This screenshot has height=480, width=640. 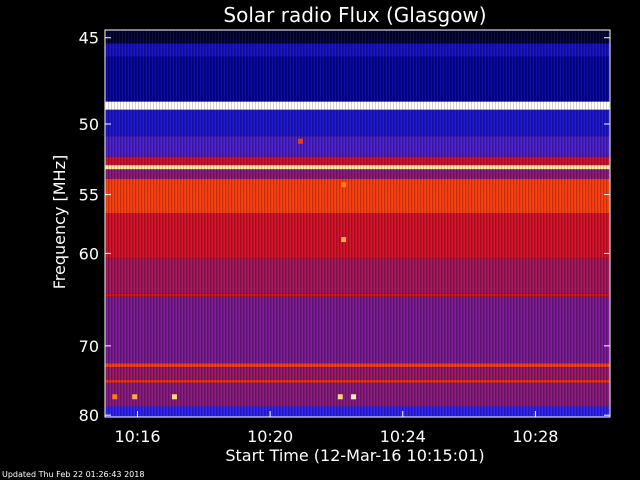 I want to click on x-tick-label: 10:24, so click(x=403, y=436).